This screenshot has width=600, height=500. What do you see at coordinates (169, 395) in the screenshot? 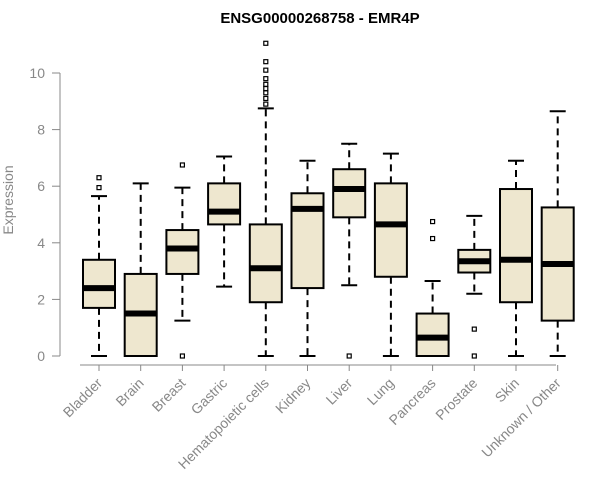
I see `x-tick-label: Breast` at bounding box center [169, 395].